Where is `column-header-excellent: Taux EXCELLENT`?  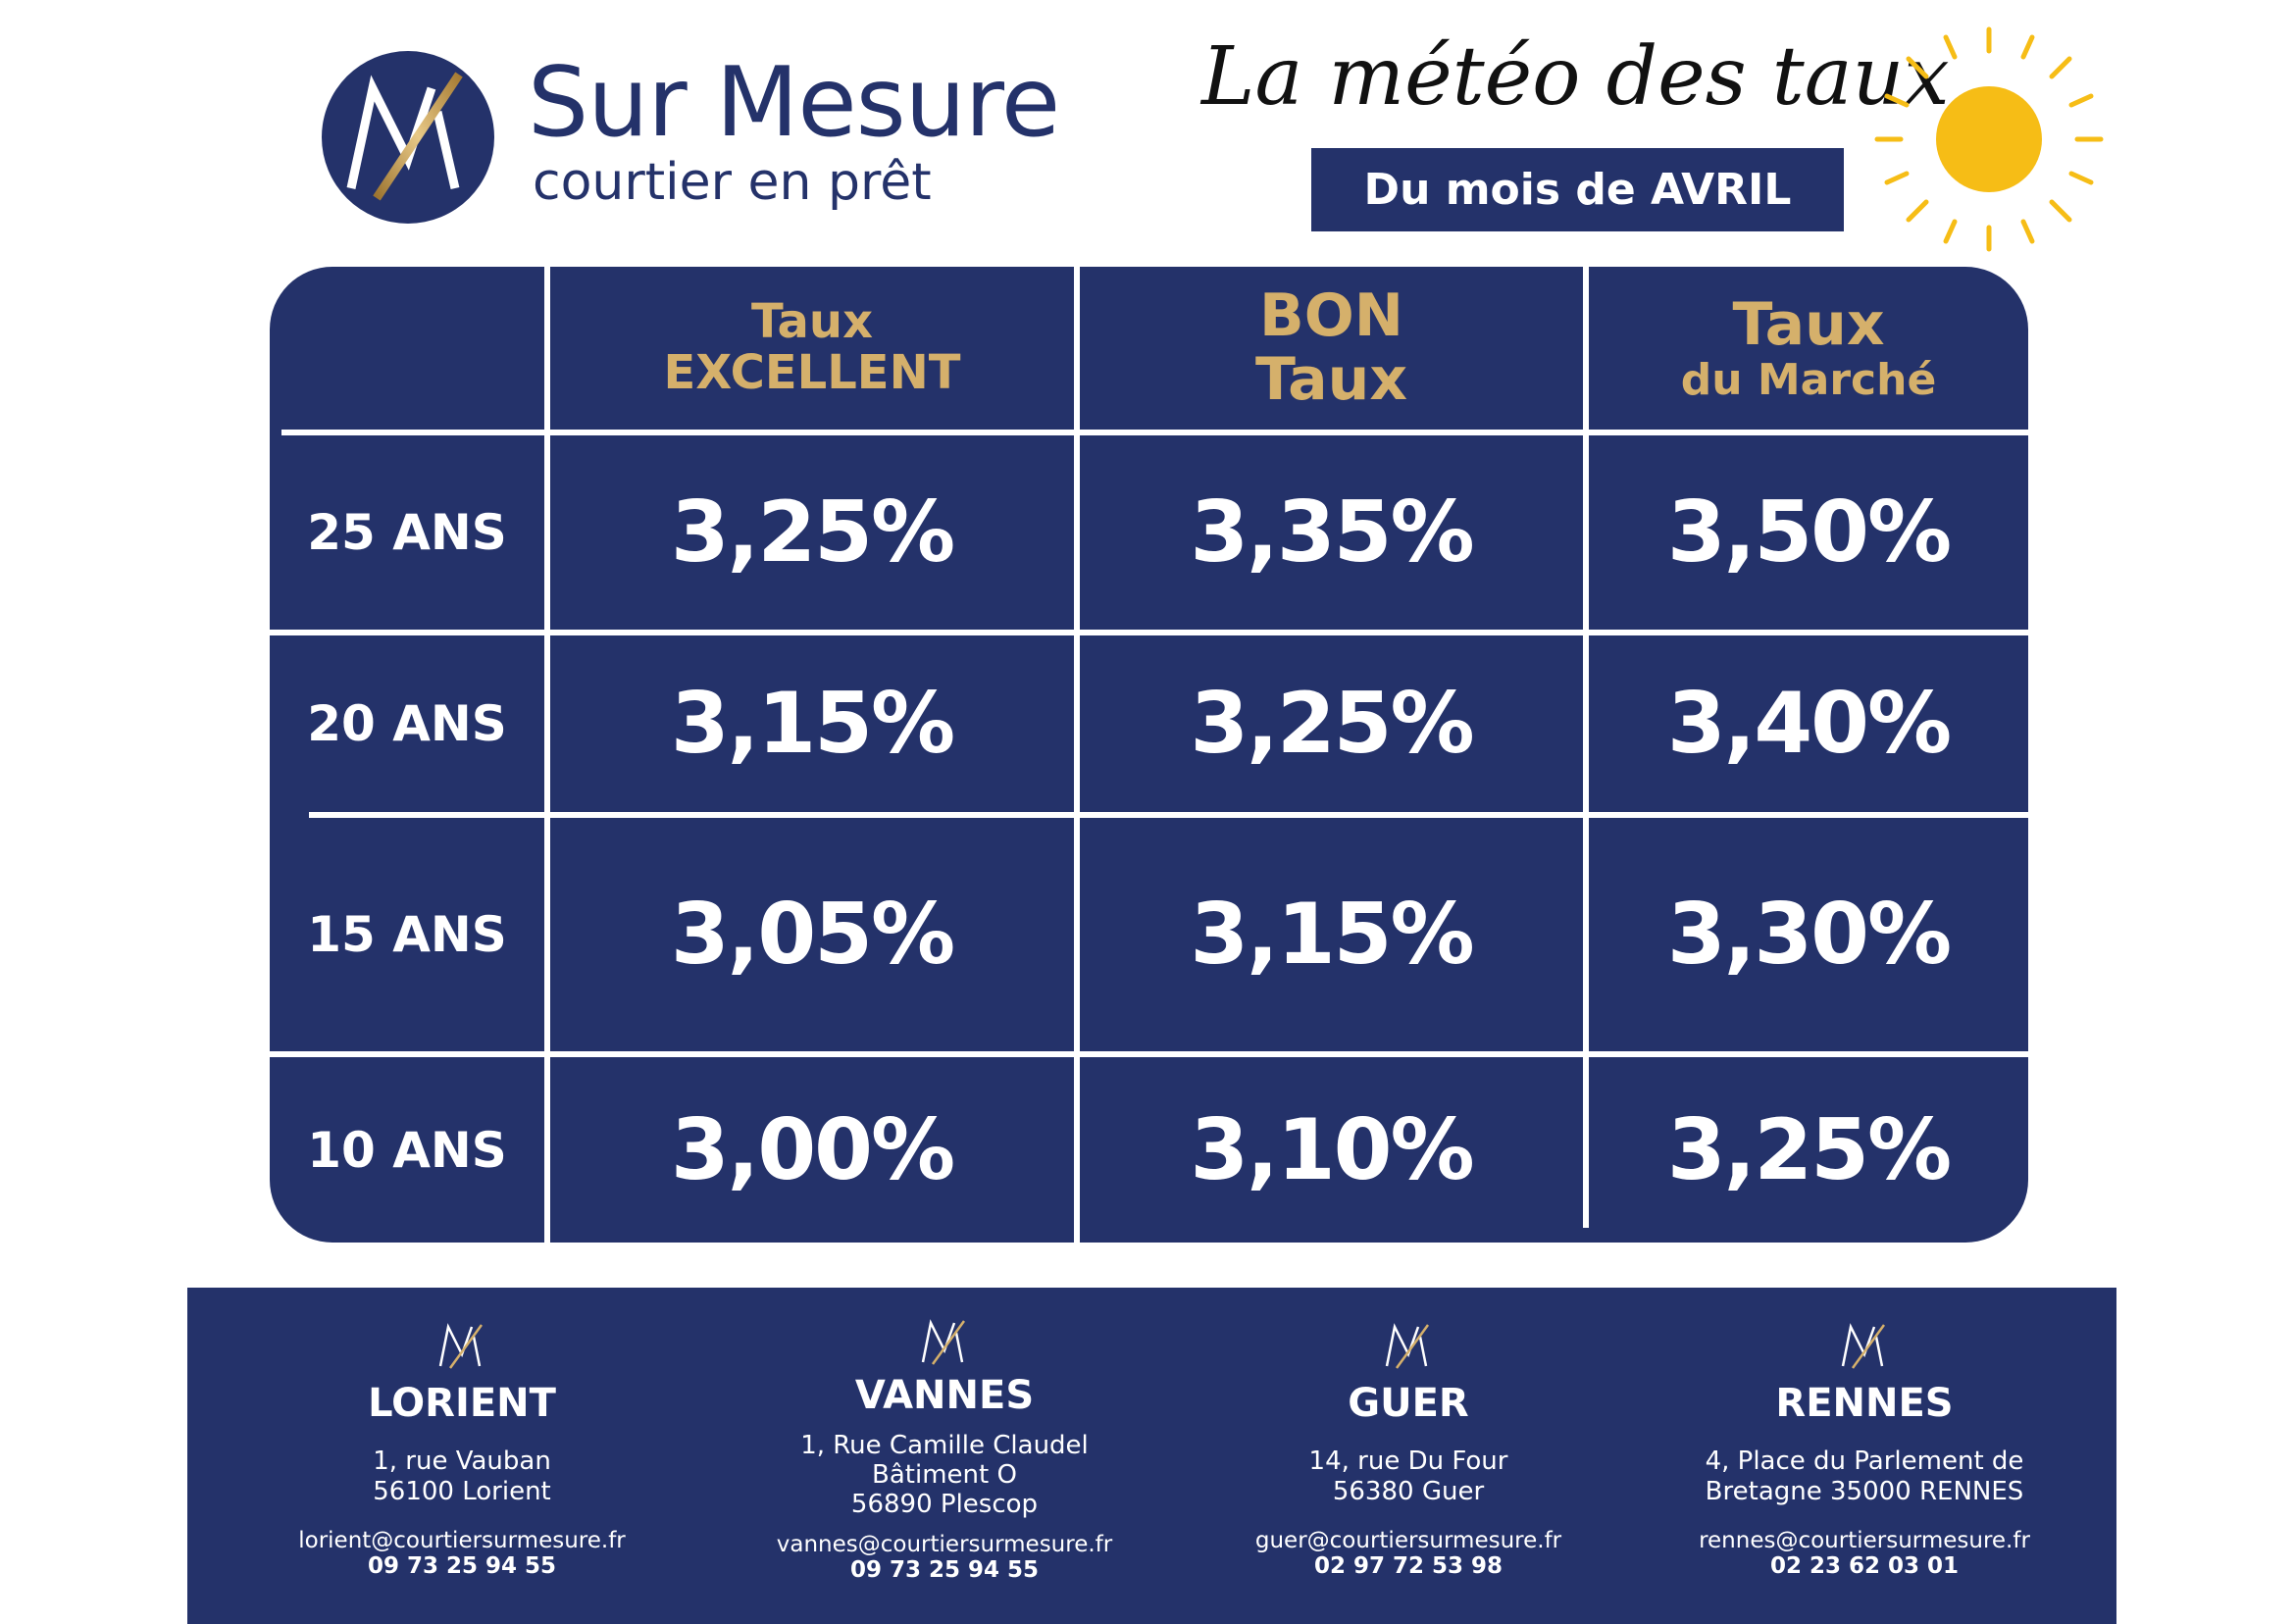
column-header-excellent: Taux EXCELLENT is located at coordinates (812, 348).